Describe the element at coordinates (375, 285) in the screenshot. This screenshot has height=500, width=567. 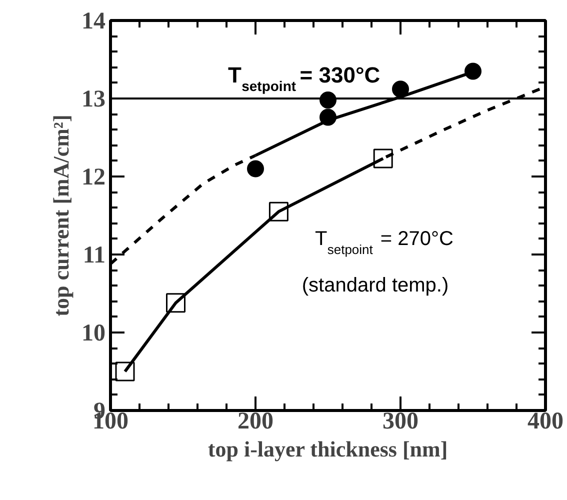
I see `annotation: (standard temp.)` at that location.